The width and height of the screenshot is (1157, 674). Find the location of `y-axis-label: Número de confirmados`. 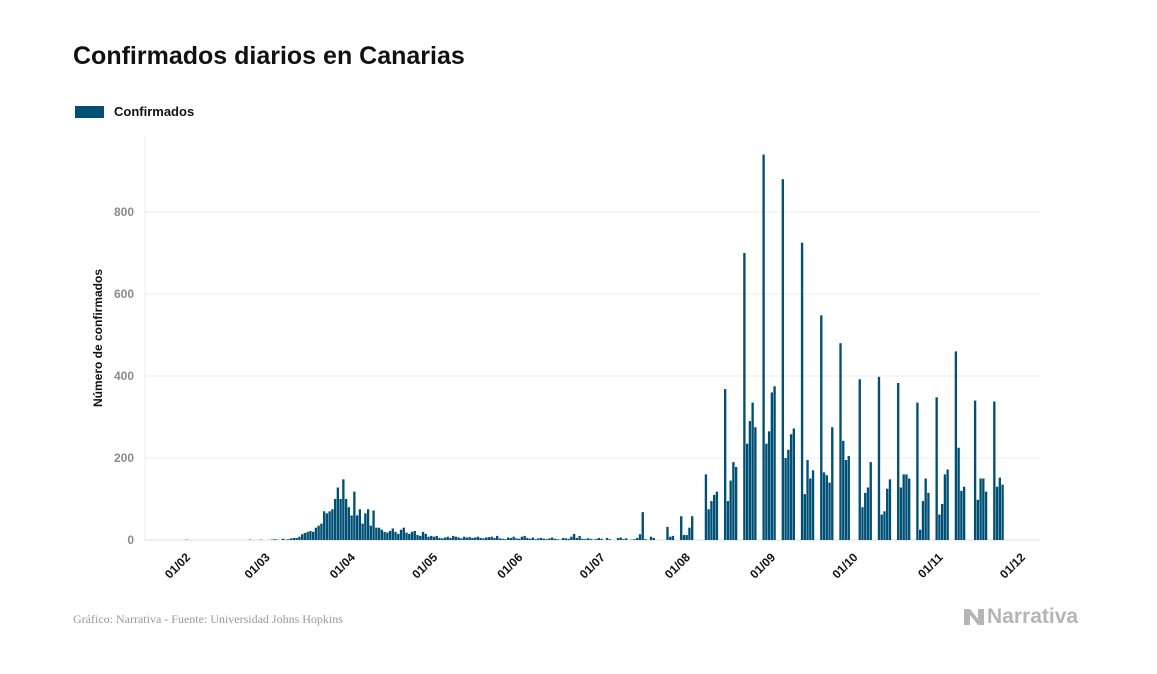

y-axis-label: Número de confirmados is located at coordinates (98, 338).